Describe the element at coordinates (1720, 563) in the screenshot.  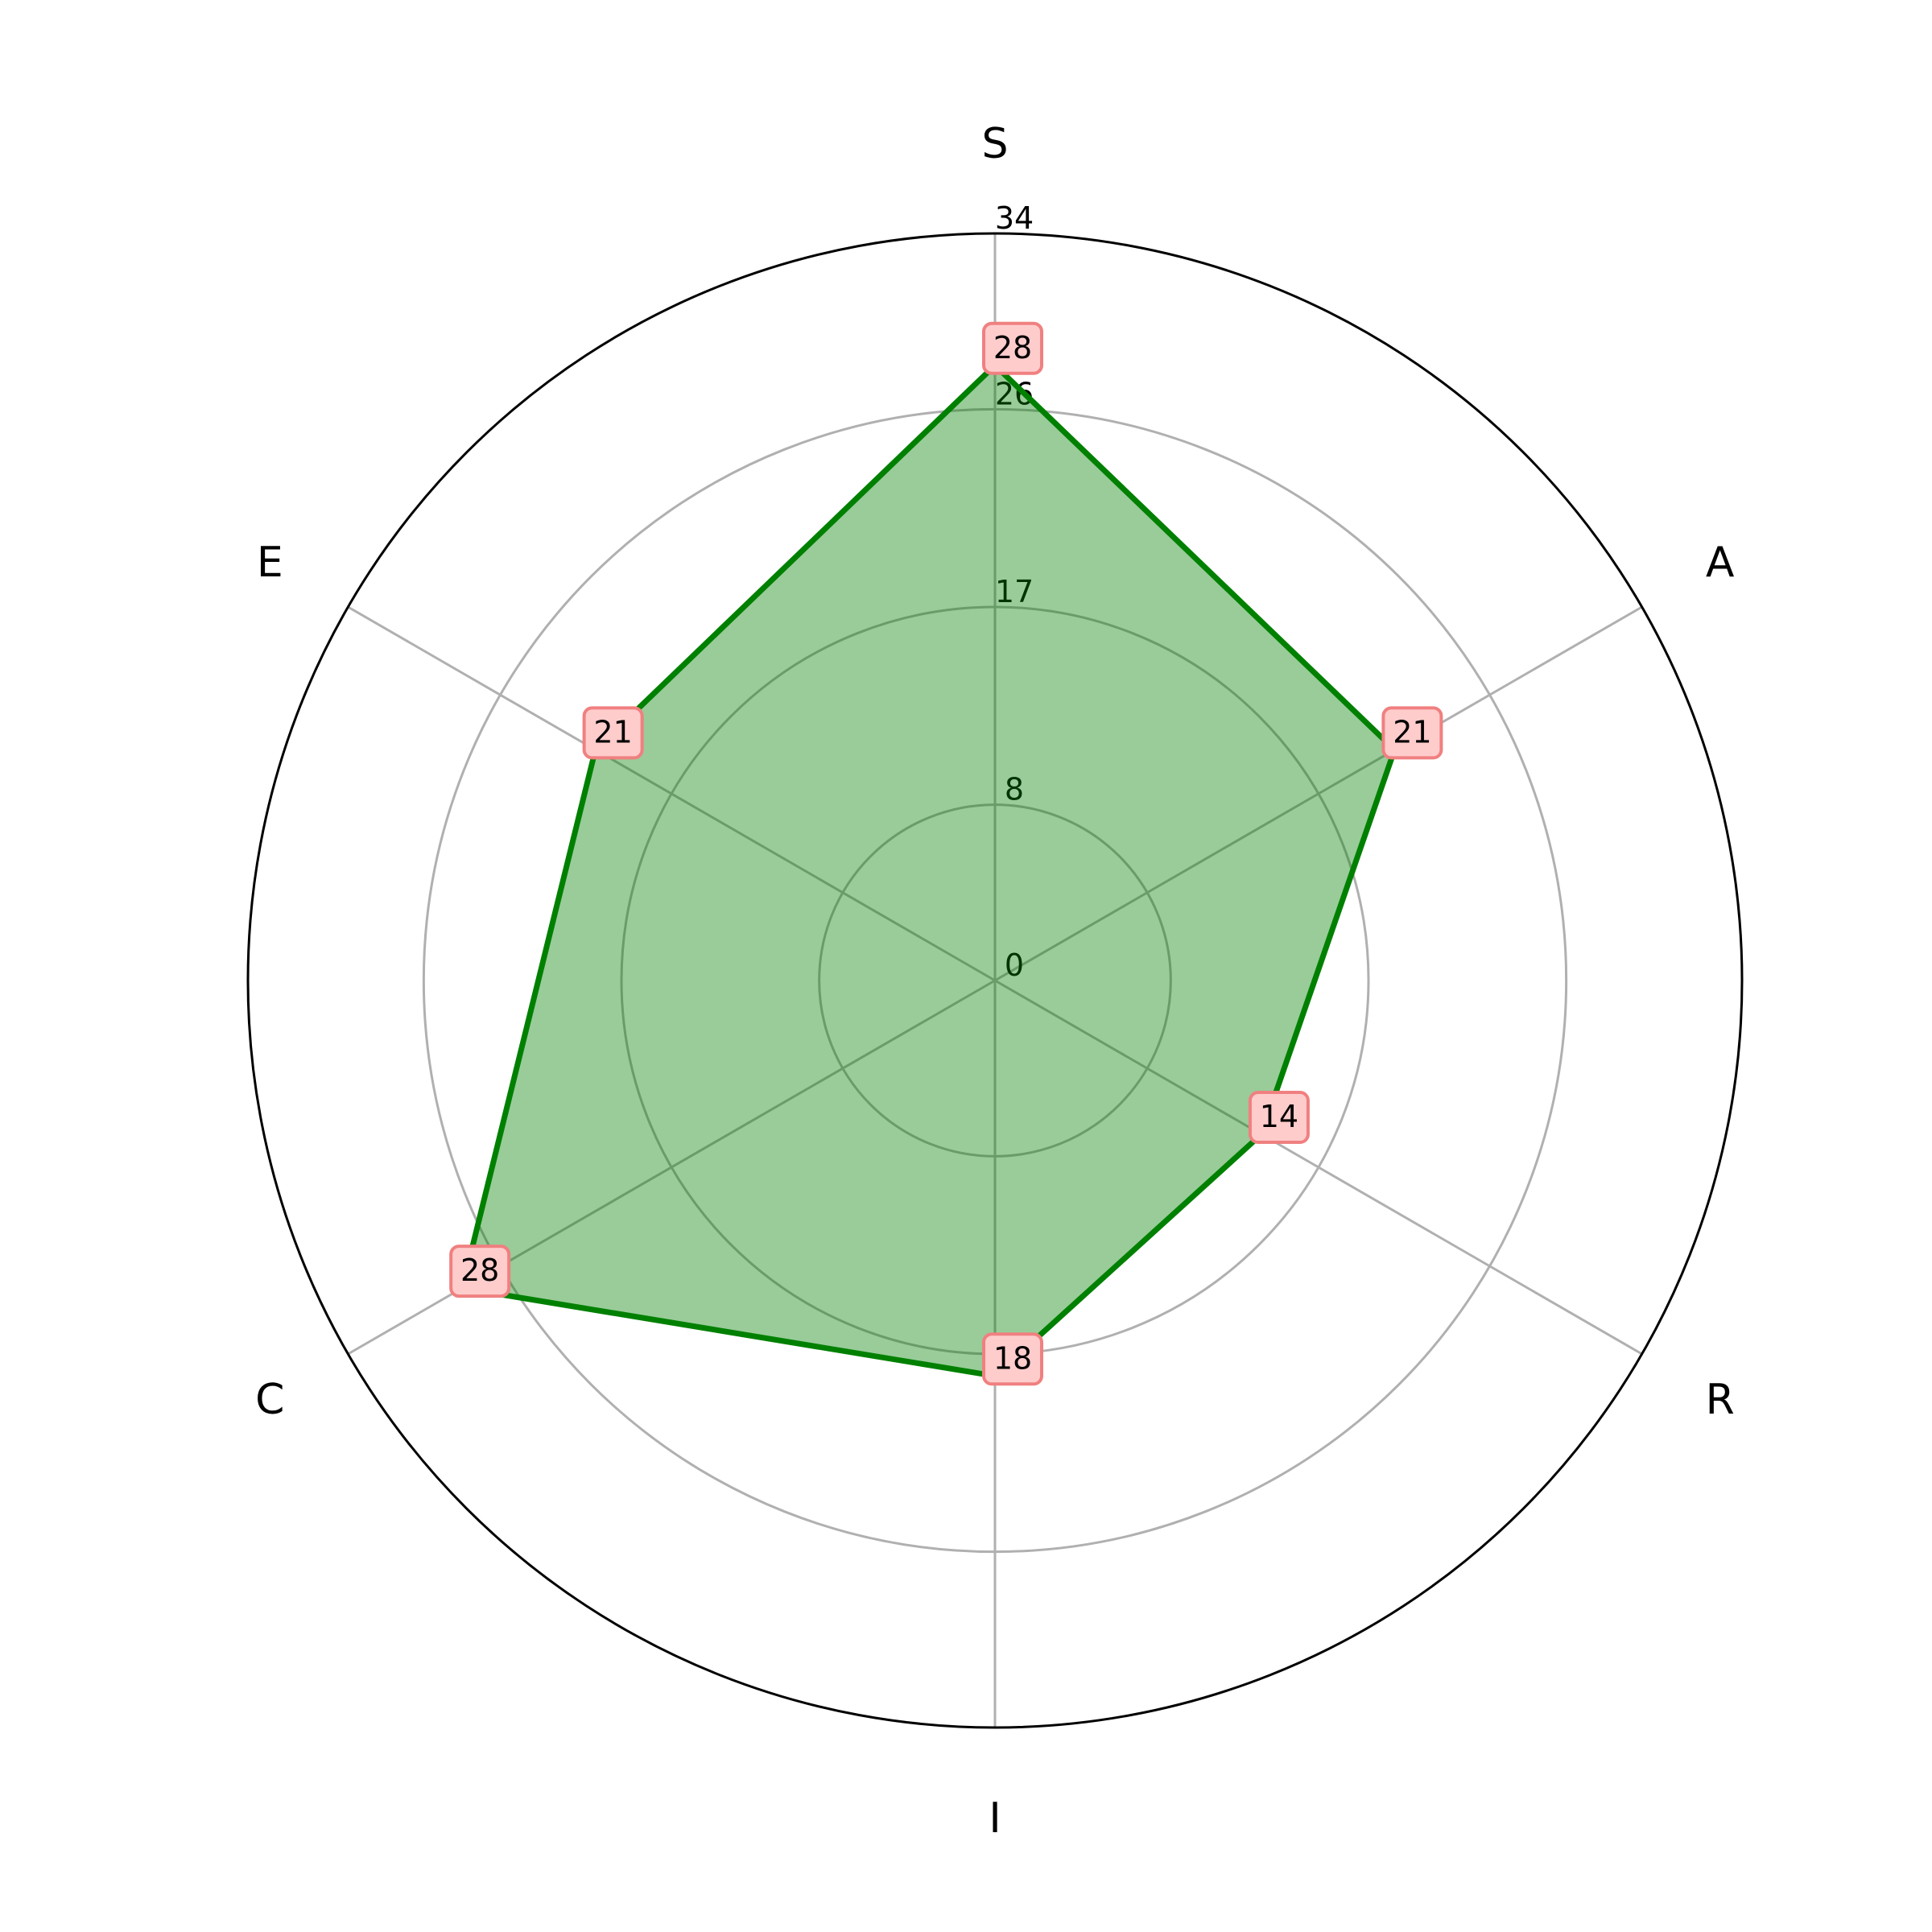
I see `axis-label-A: A` at that location.